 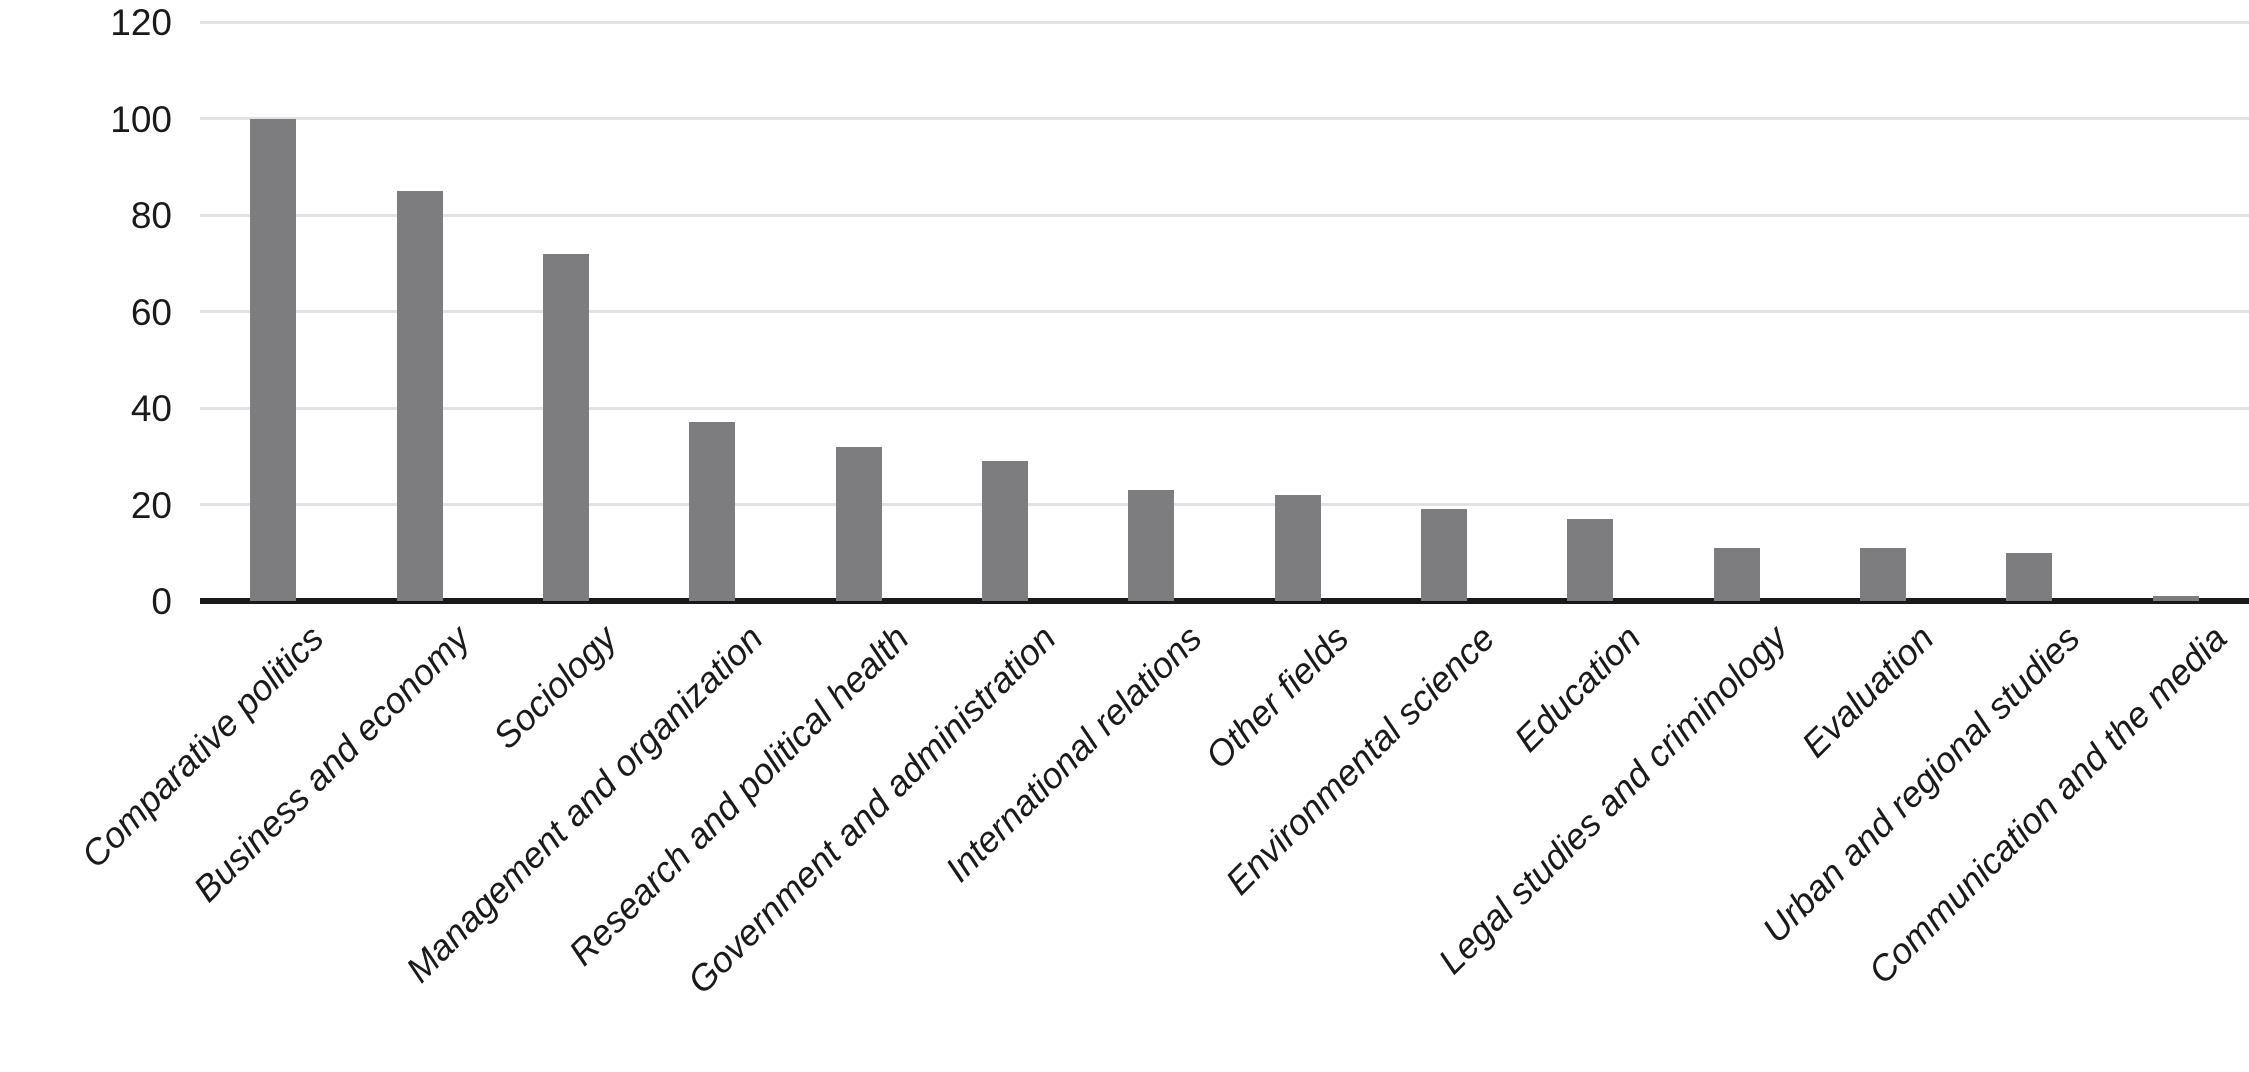 What do you see at coordinates (1276, 697) in the screenshot?
I see `x-category-label: Other fields` at bounding box center [1276, 697].